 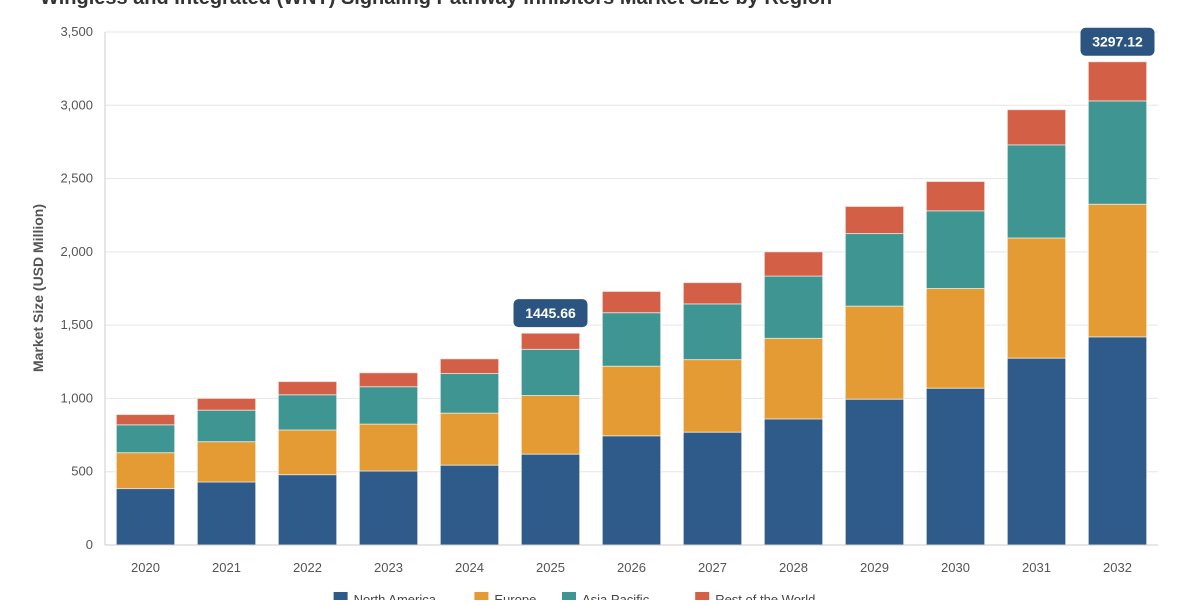 What do you see at coordinates (793, 264) in the screenshot?
I see `bar-2028-rest-of-the-world` at bounding box center [793, 264].